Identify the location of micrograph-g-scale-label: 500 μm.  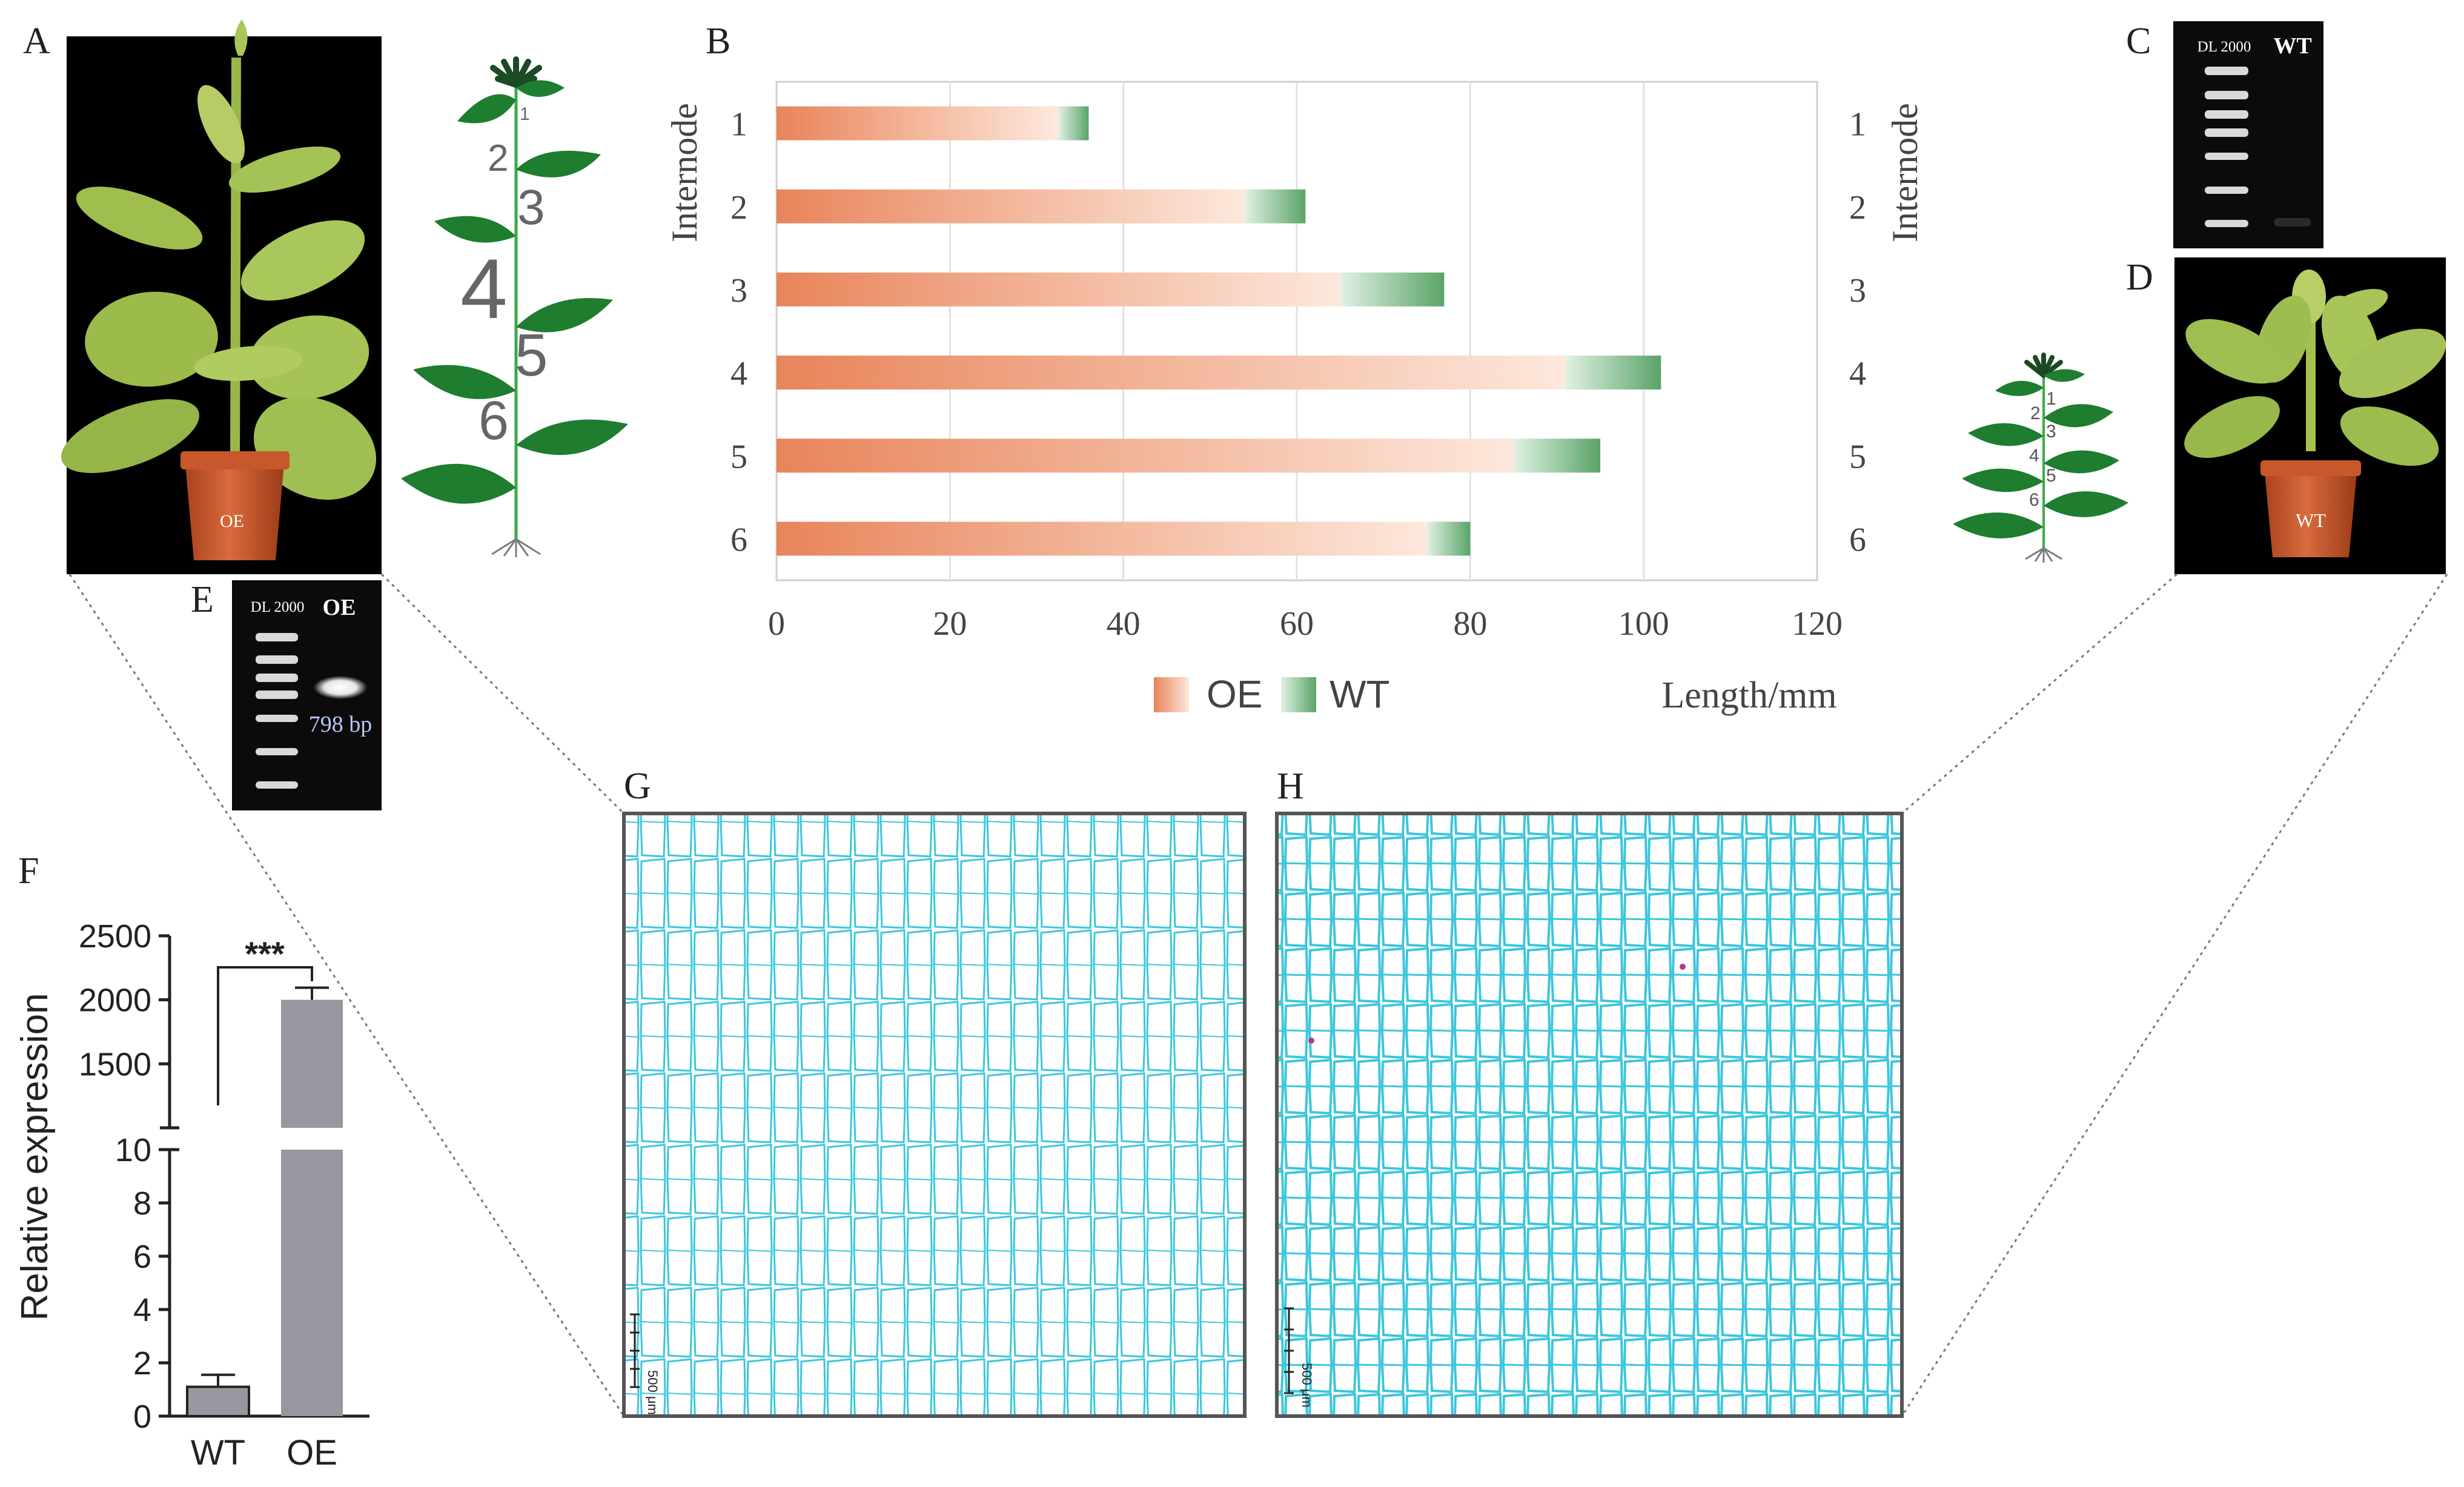
(652, 1392).